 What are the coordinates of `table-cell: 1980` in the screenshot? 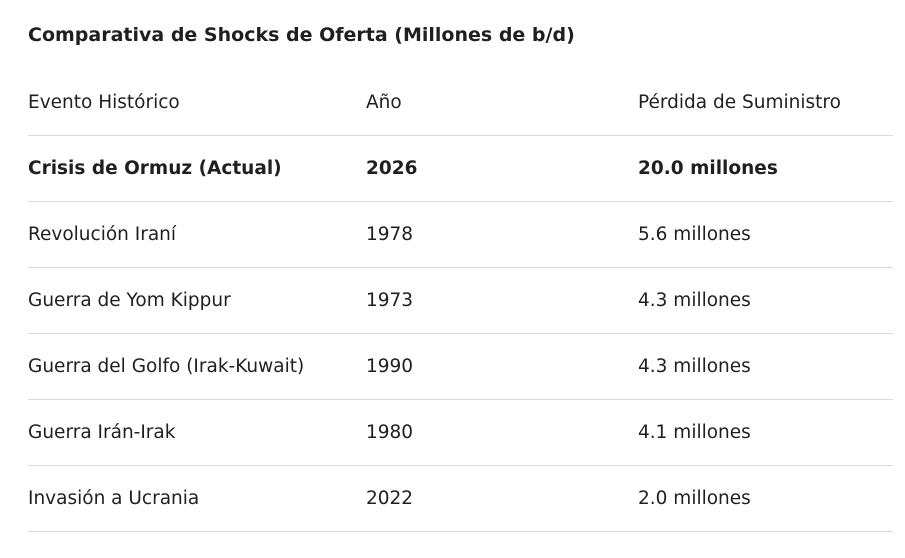 It's located at (502, 432).